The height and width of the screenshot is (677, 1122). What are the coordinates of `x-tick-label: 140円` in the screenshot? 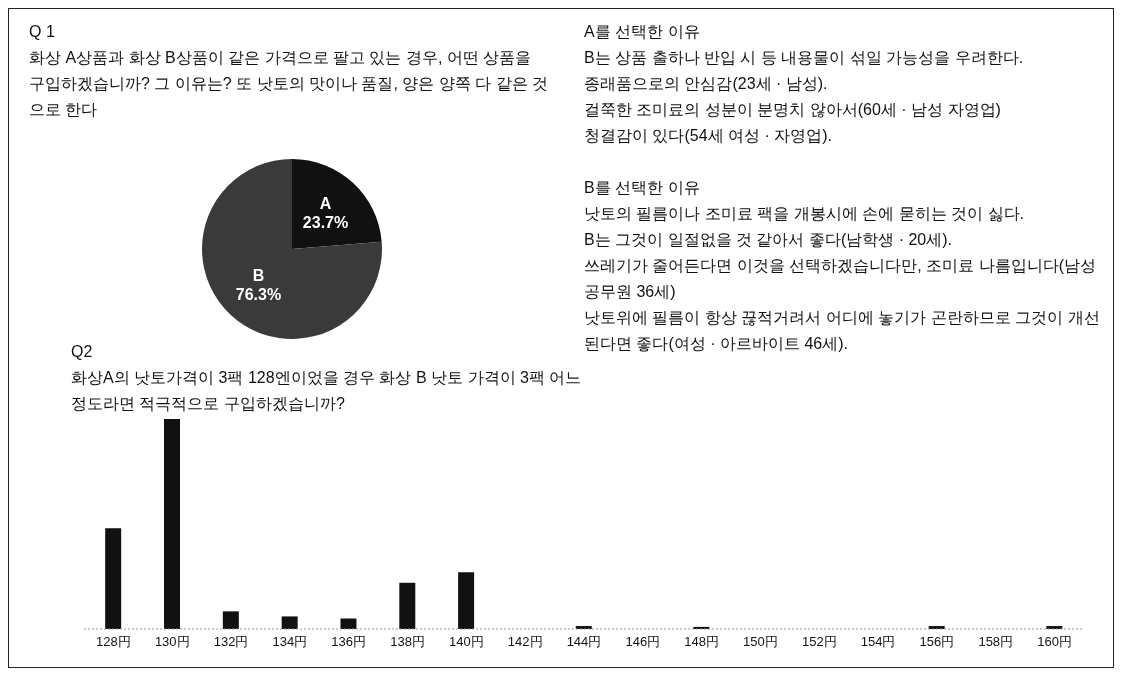 It's located at (466, 642).